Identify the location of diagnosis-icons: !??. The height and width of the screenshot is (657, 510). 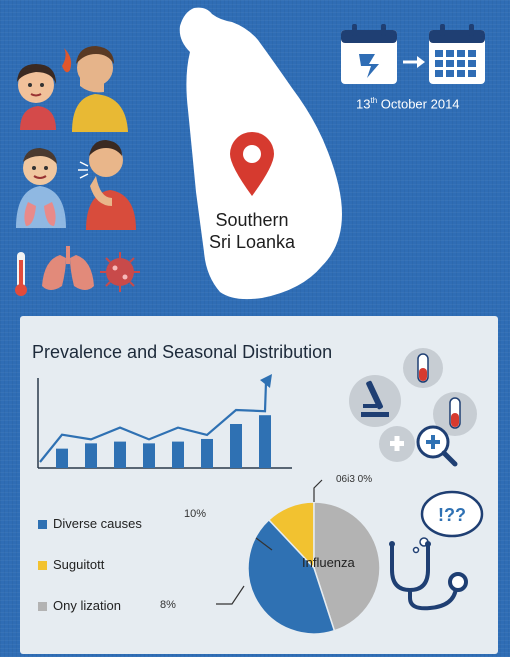
(436, 550).